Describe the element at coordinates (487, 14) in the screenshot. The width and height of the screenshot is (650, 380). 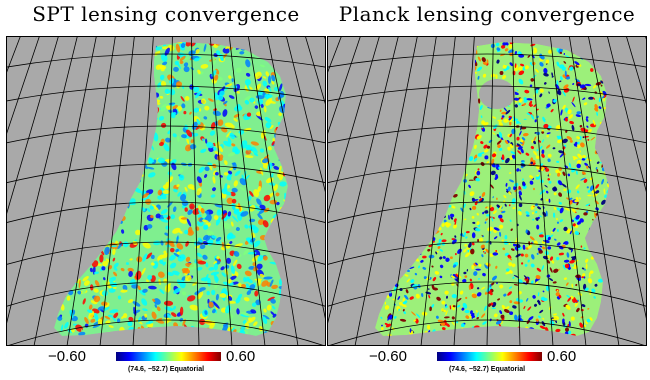
I see `planck-title: Planck lensing convergence` at that location.